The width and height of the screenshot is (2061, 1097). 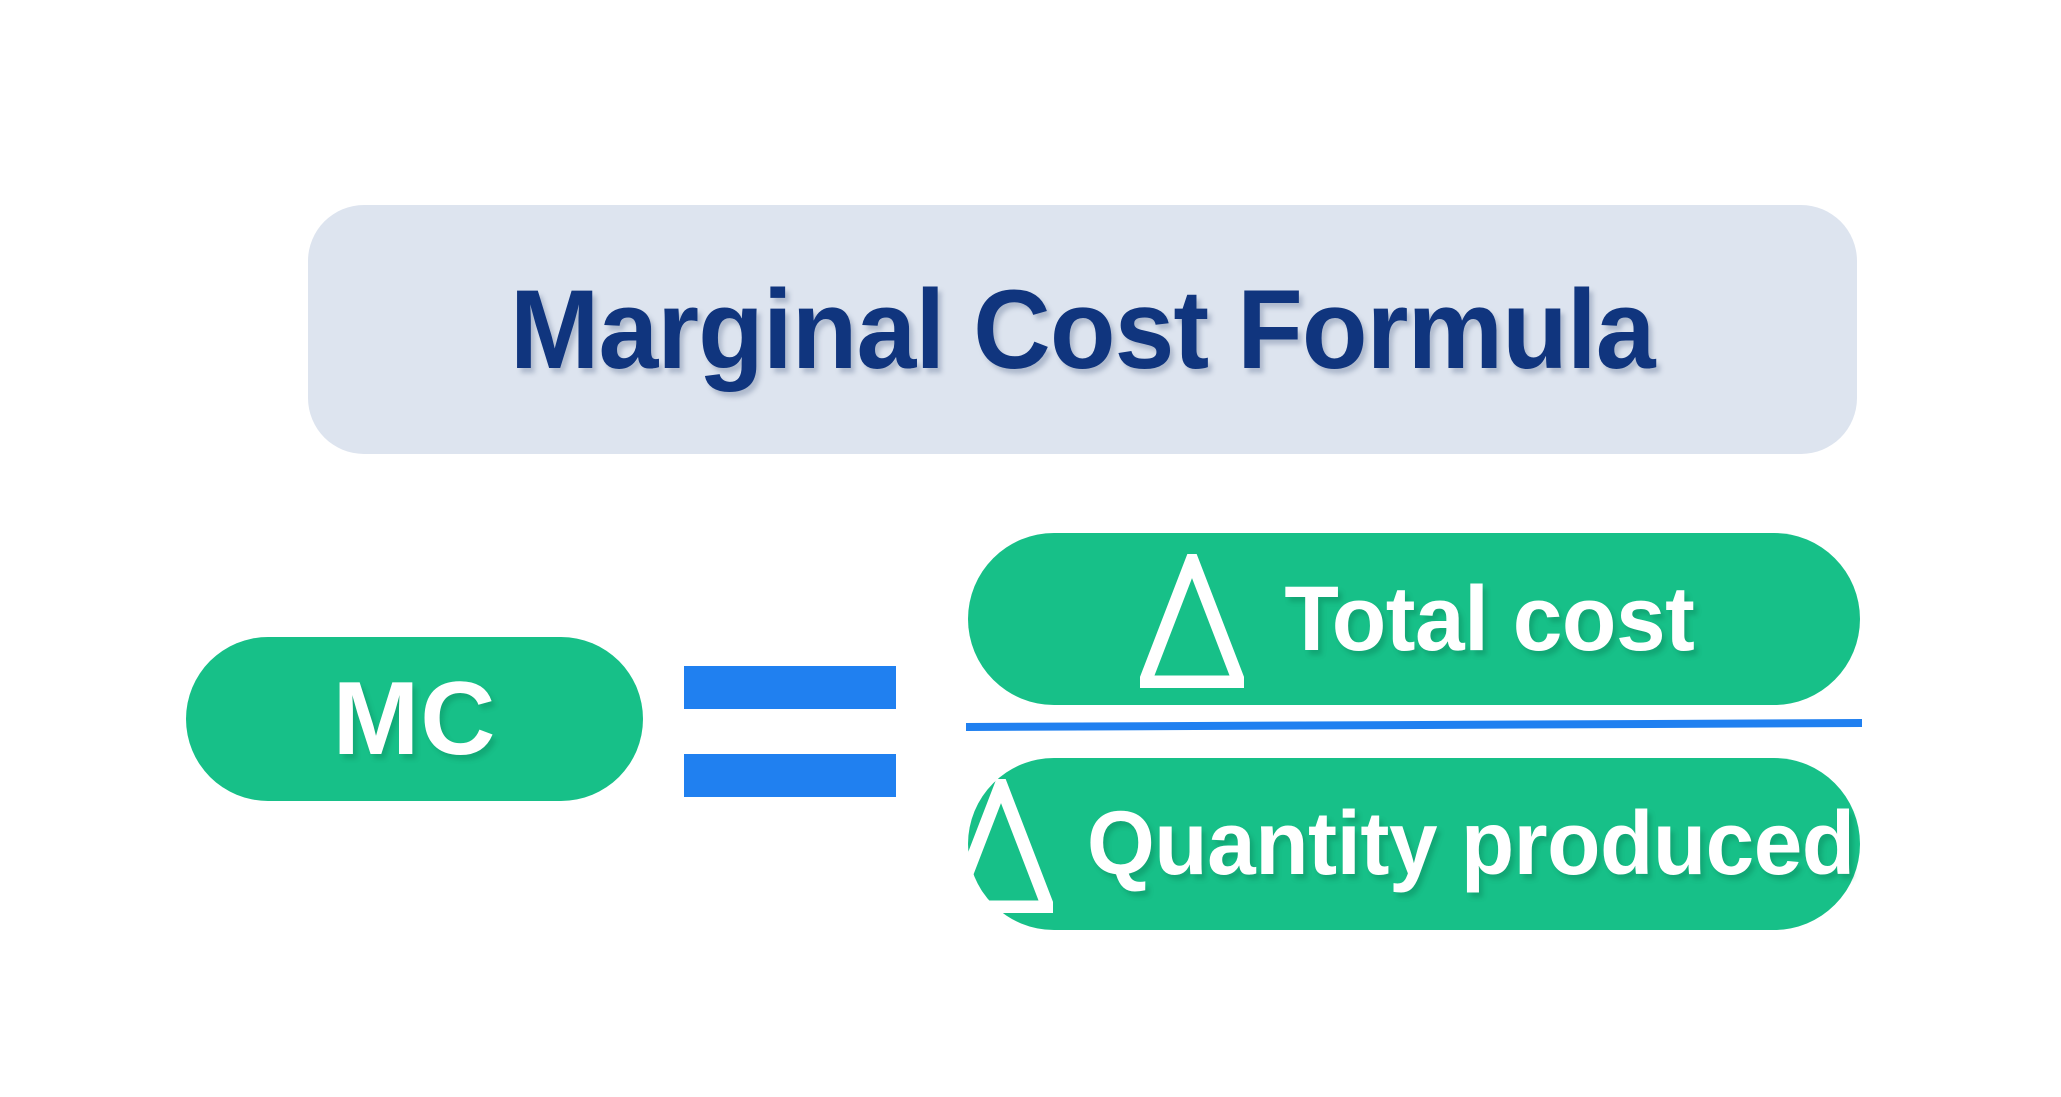 What do you see at coordinates (1414, 725) in the screenshot?
I see `fraction-bar` at bounding box center [1414, 725].